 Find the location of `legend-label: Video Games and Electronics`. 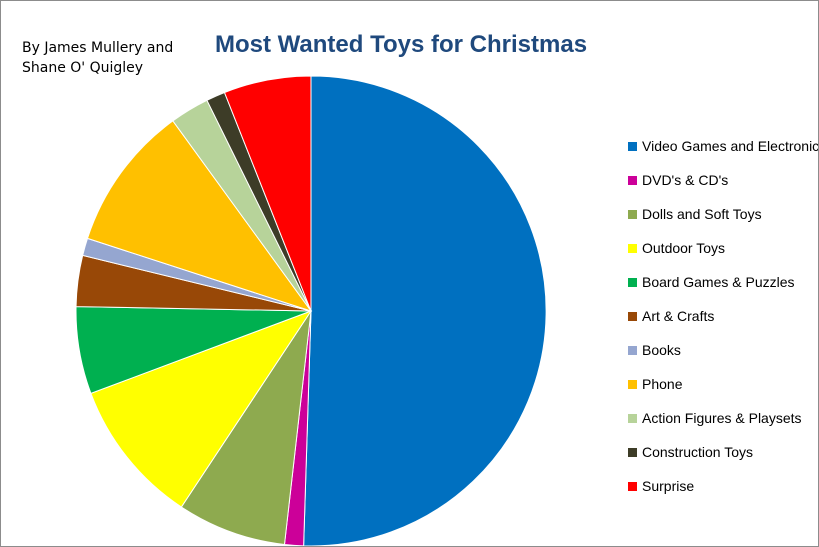

legend-label: Video Games and Electronics is located at coordinates (730, 146).